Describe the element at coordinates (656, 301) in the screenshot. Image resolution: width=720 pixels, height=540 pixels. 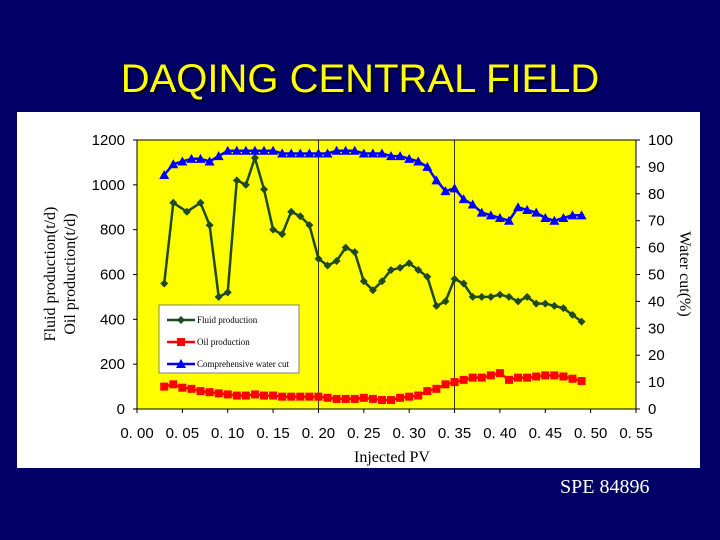
I see `y2-tick-label: 40` at that location.